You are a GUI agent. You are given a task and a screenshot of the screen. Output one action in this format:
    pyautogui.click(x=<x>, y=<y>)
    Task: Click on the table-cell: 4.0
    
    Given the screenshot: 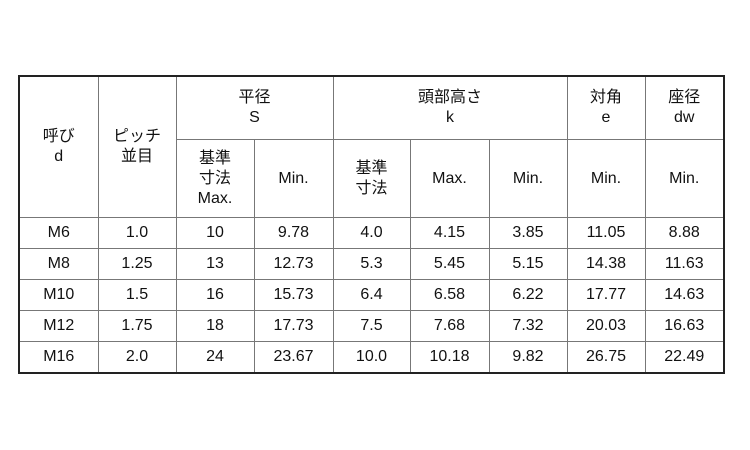 What is the action you would take?
    pyautogui.click(x=371, y=233)
    